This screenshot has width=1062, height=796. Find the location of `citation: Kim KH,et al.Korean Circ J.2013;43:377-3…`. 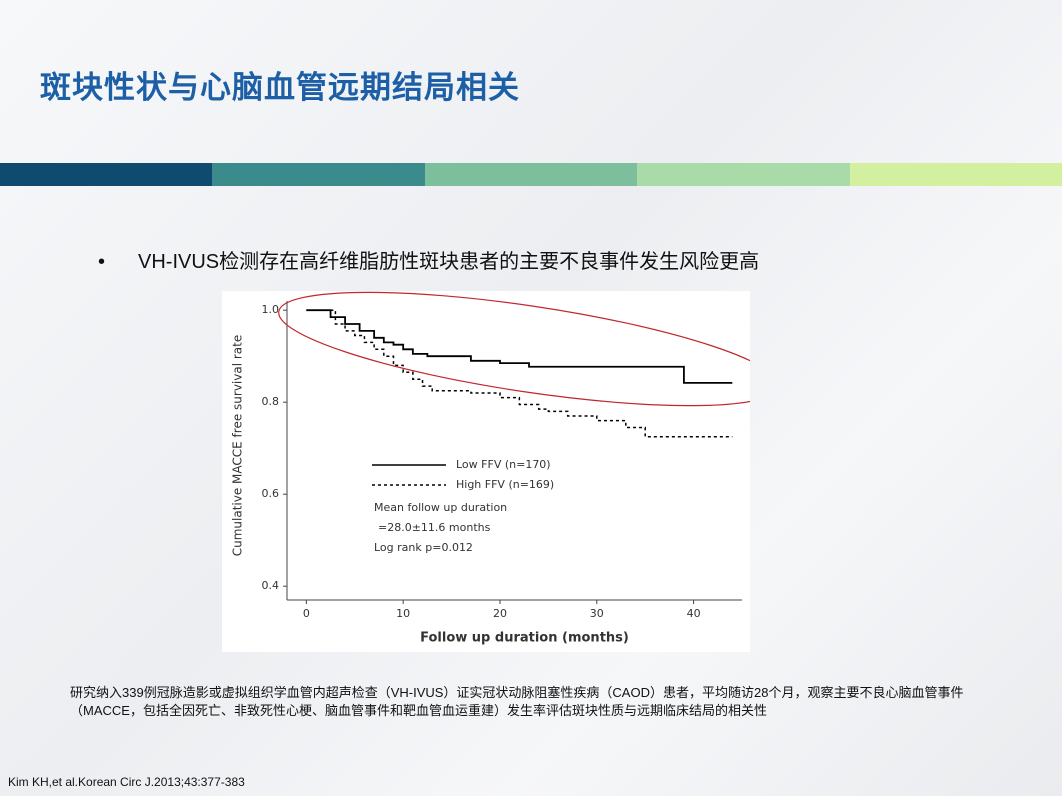

citation: Kim KH,et al.Korean Circ J.2013;43:377-3… is located at coordinates (126, 782).